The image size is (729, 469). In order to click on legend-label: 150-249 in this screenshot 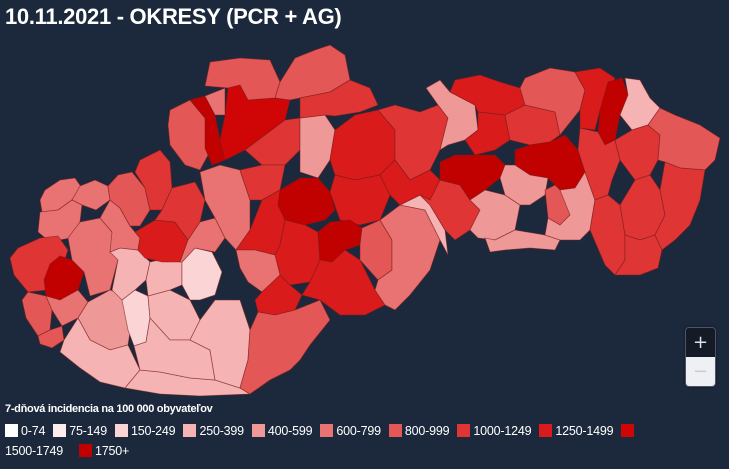, I will do `click(153, 430)`.